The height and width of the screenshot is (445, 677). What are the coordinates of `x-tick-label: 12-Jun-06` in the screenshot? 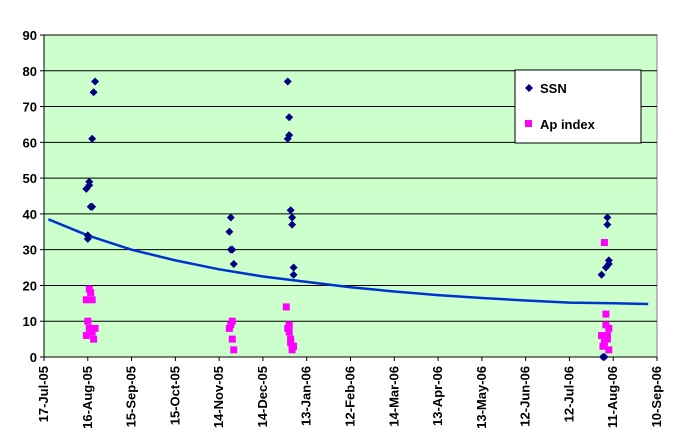 It's located at (525, 396).